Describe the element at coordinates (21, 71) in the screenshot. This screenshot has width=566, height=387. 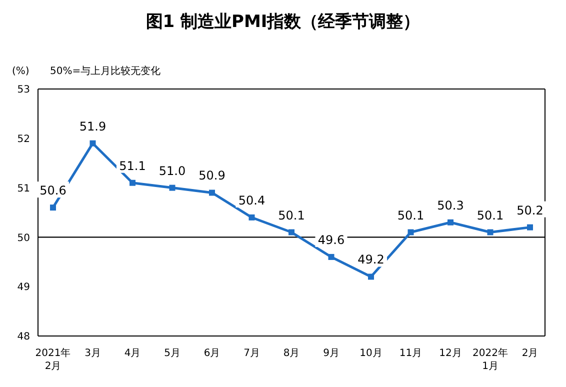
I see `y-axis-title: (%)` at that location.